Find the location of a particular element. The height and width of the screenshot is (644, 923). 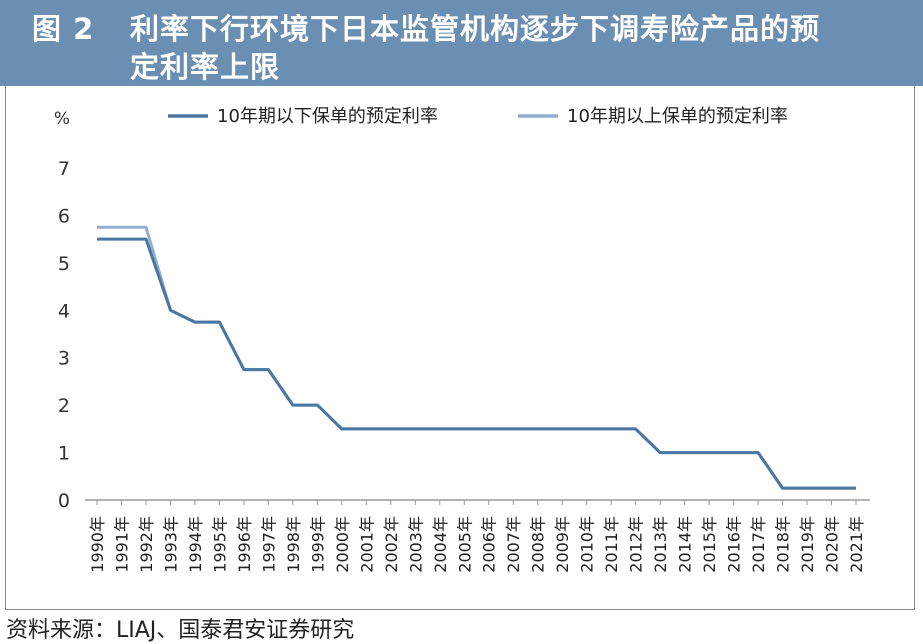

y-tick-label: 3 is located at coordinates (64, 359).